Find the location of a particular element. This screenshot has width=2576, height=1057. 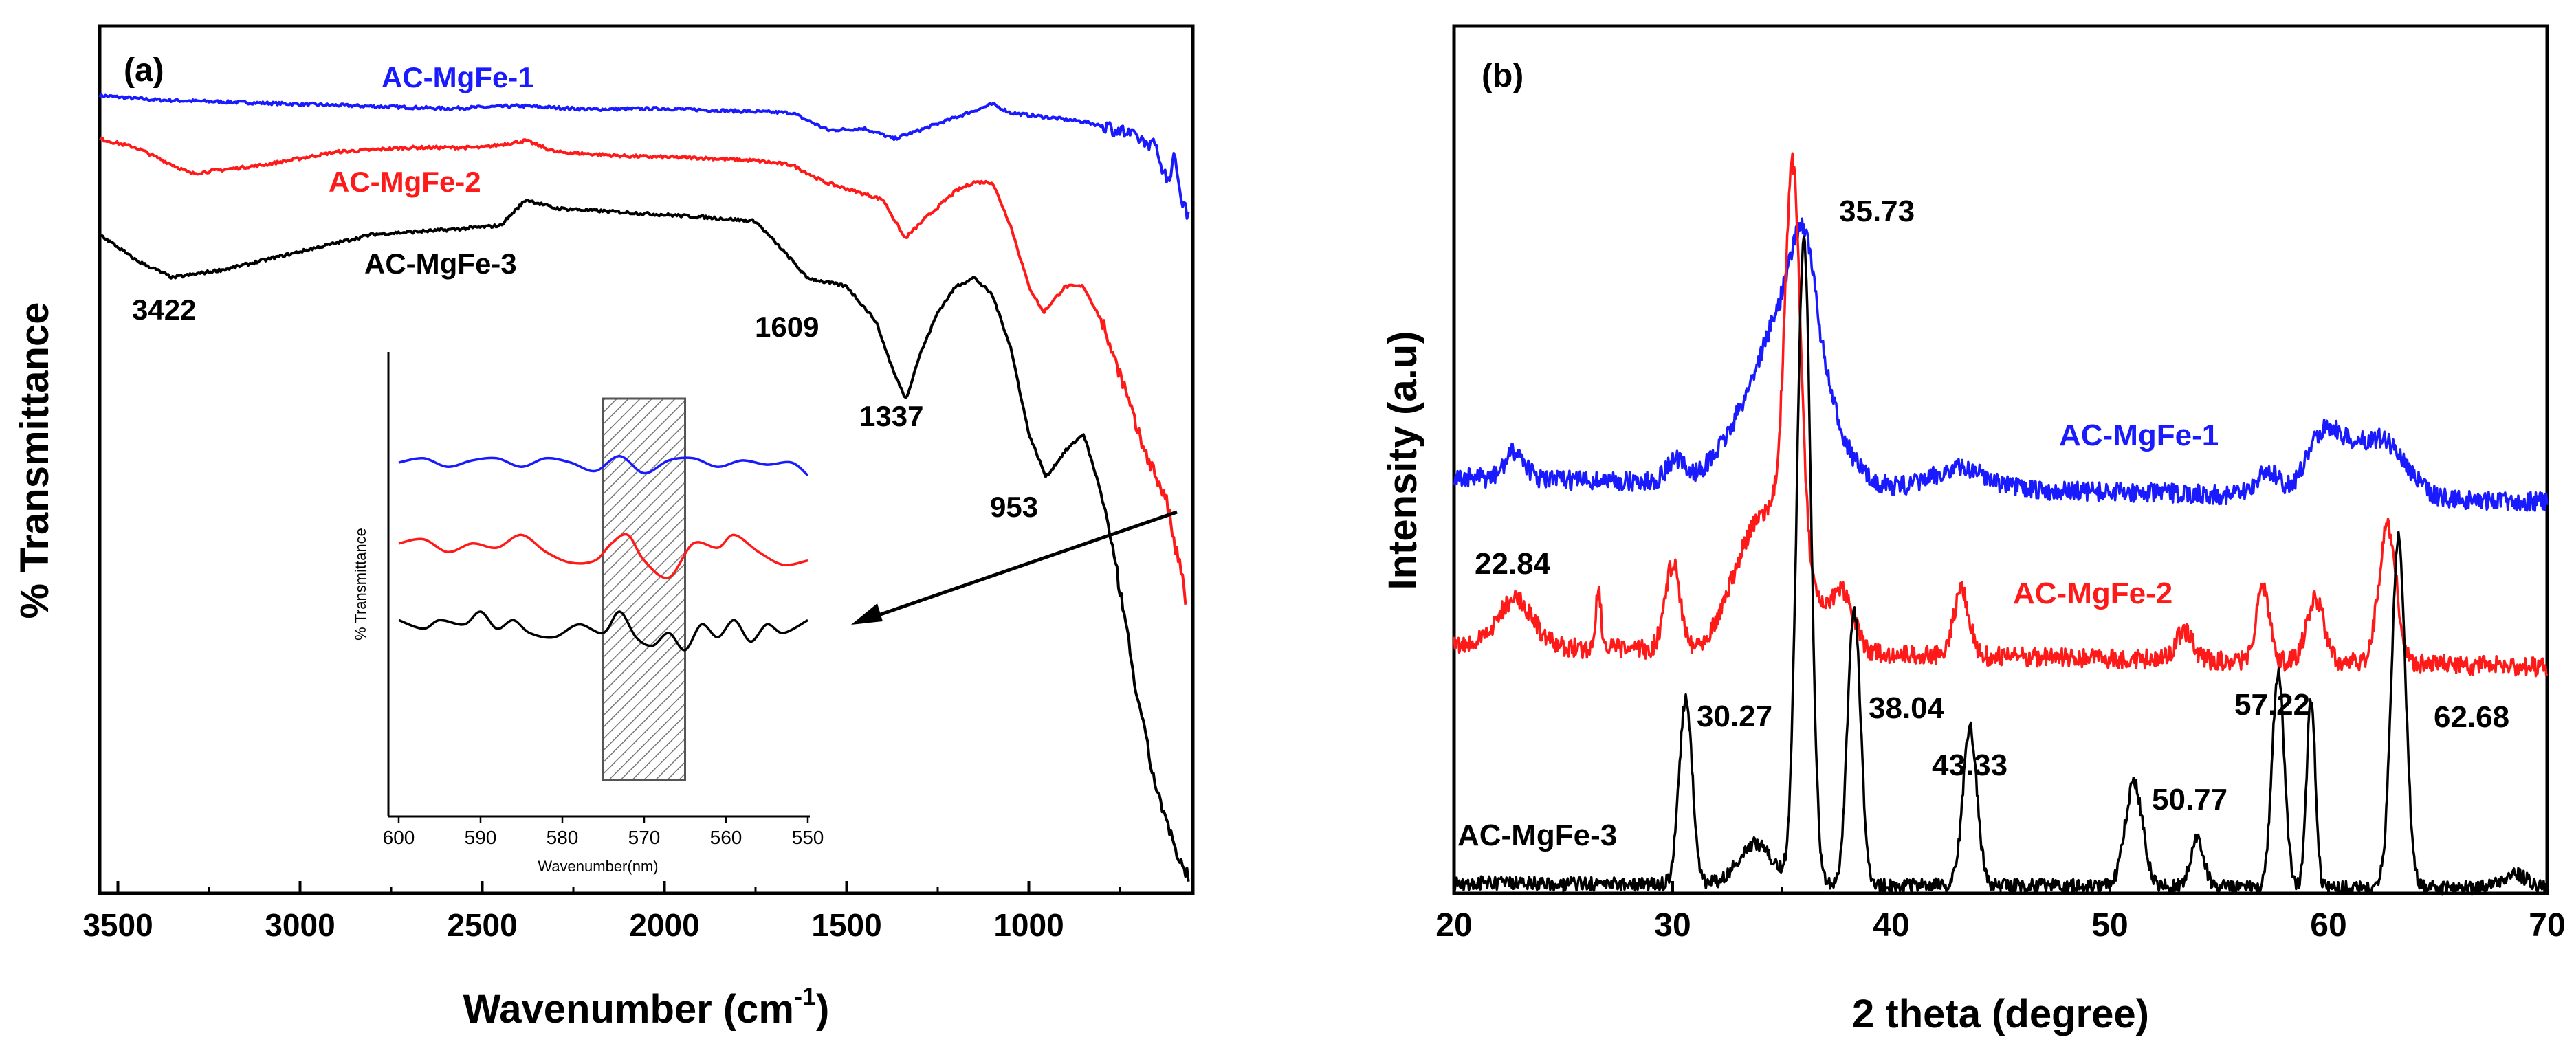

inset-x-tick-label-600: 600 is located at coordinates (399, 837).